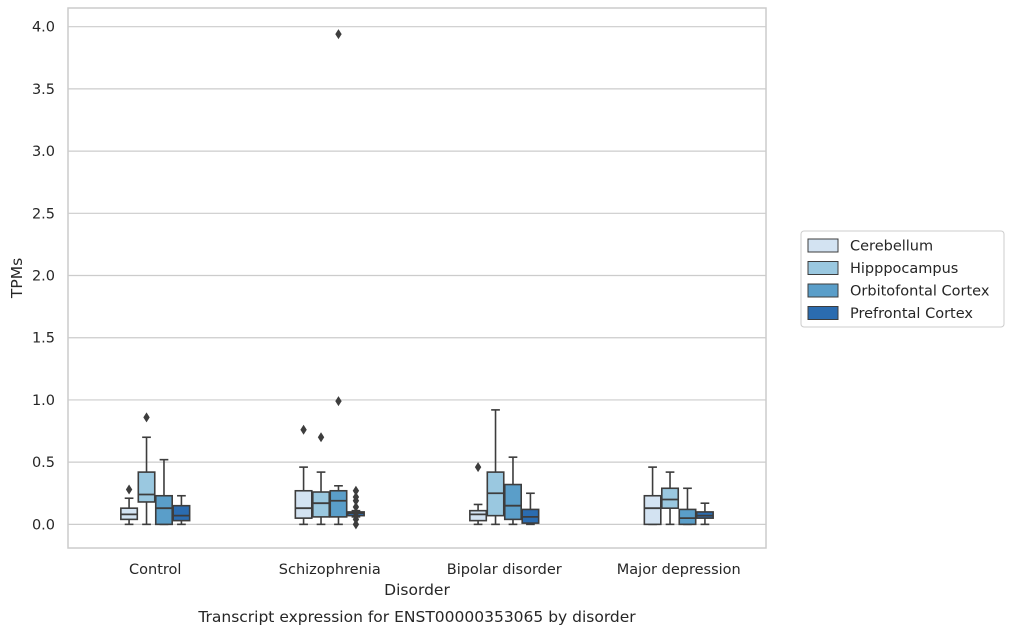  I want to click on legend-item: Hipppocampus, so click(882, 269).